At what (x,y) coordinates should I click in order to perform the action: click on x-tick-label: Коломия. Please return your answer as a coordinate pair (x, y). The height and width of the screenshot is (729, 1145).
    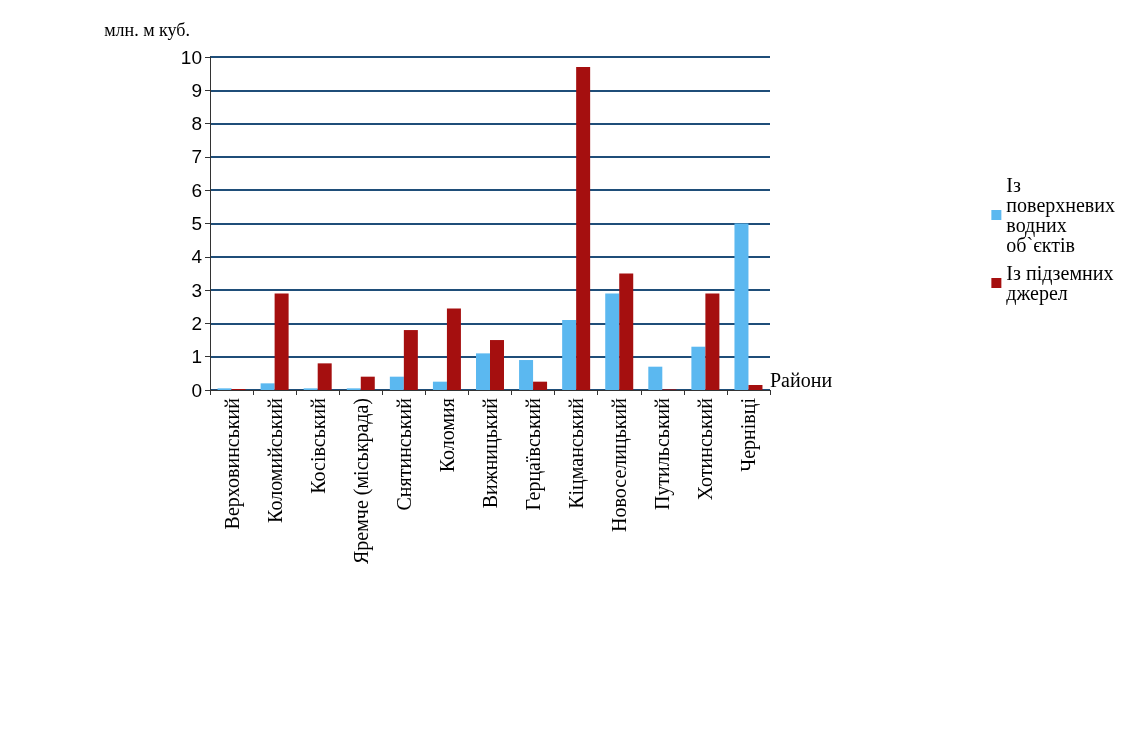
    Looking at the image, I should click on (446, 435).